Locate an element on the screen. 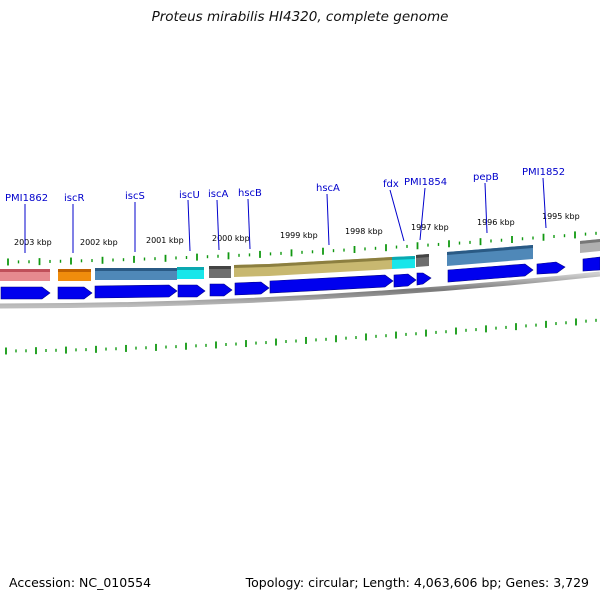 The width and height of the screenshot is (600, 600). scale-label: 2001 kbp is located at coordinates (165, 240).